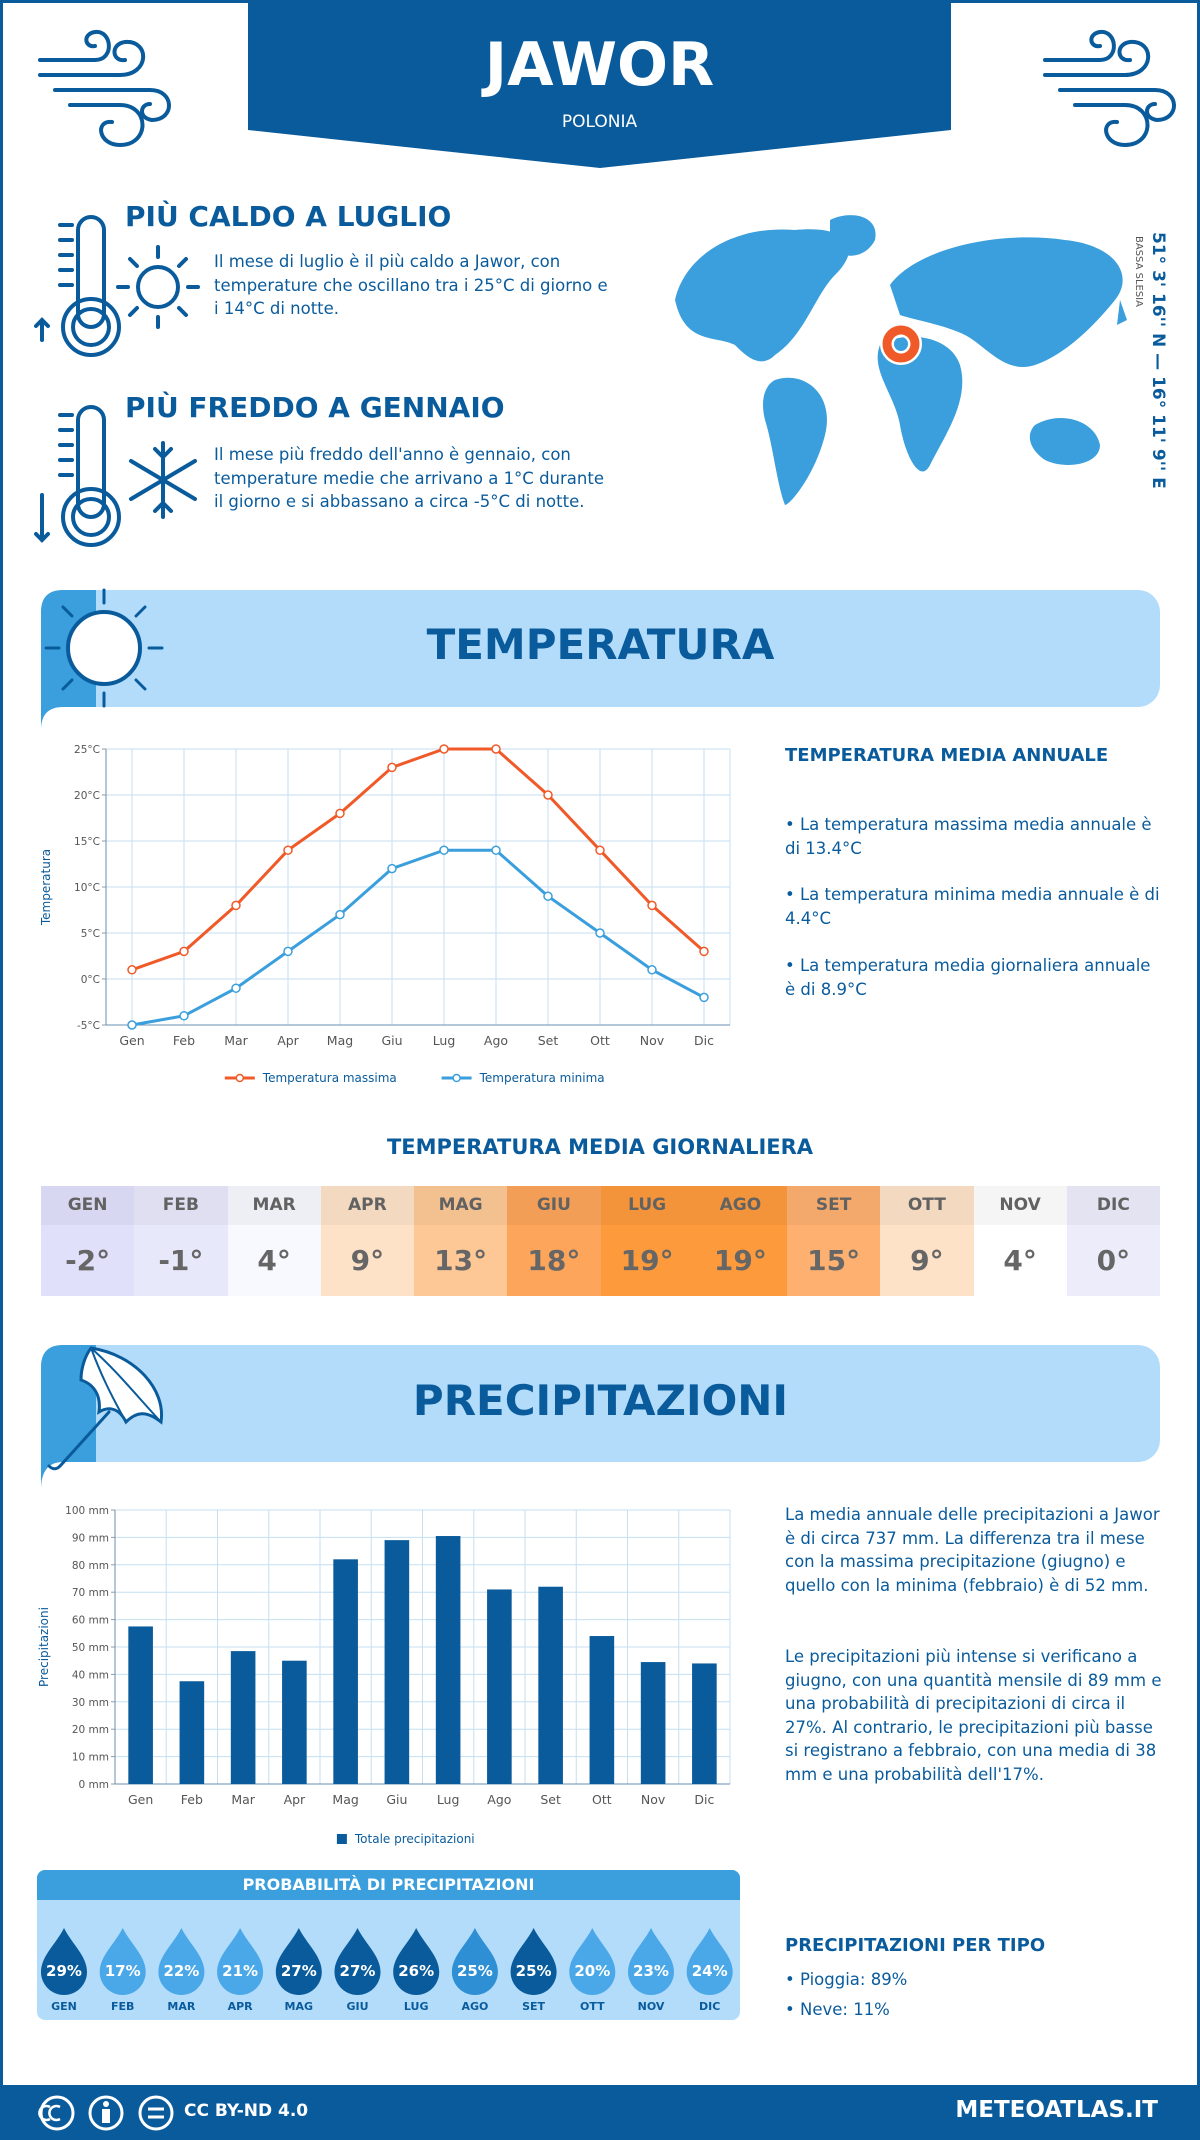 This screenshot has height=2140, width=1200. I want to click on probability-label: 17%, so click(123, 1971).